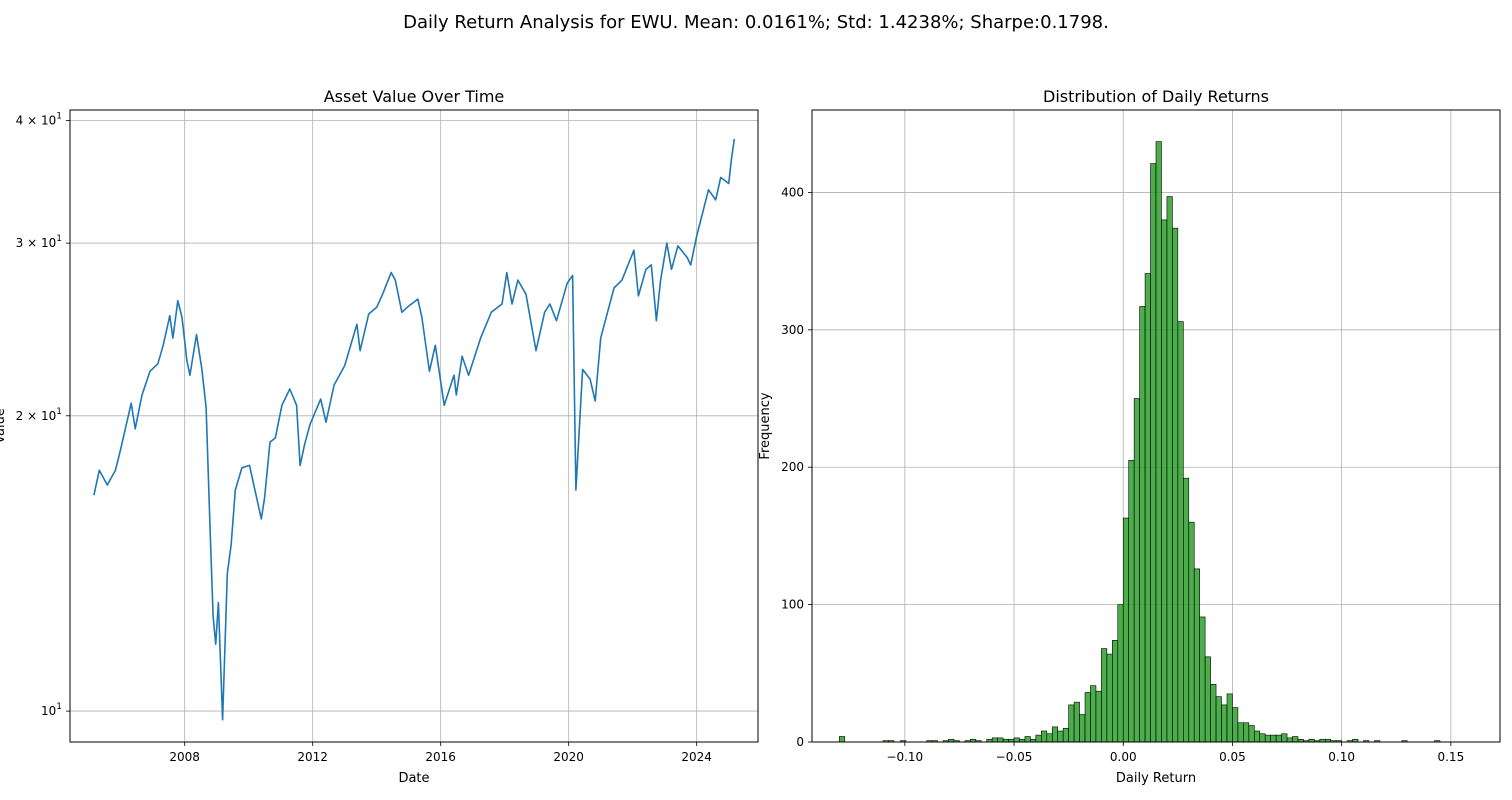 Image resolution: width=1512 pixels, height=800 pixels. What do you see at coordinates (792, 330) in the screenshot?
I see `y-tick-label: 300` at bounding box center [792, 330].